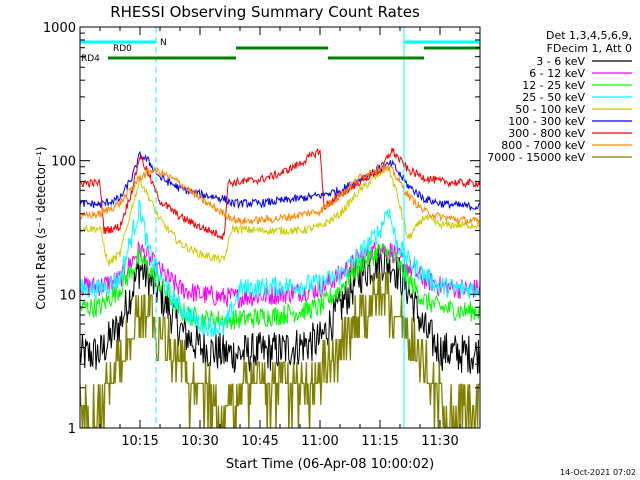  What do you see at coordinates (90, 59) in the screenshot?
I see `flag-label-rd4: RD4` at bounding box center [90, 59].